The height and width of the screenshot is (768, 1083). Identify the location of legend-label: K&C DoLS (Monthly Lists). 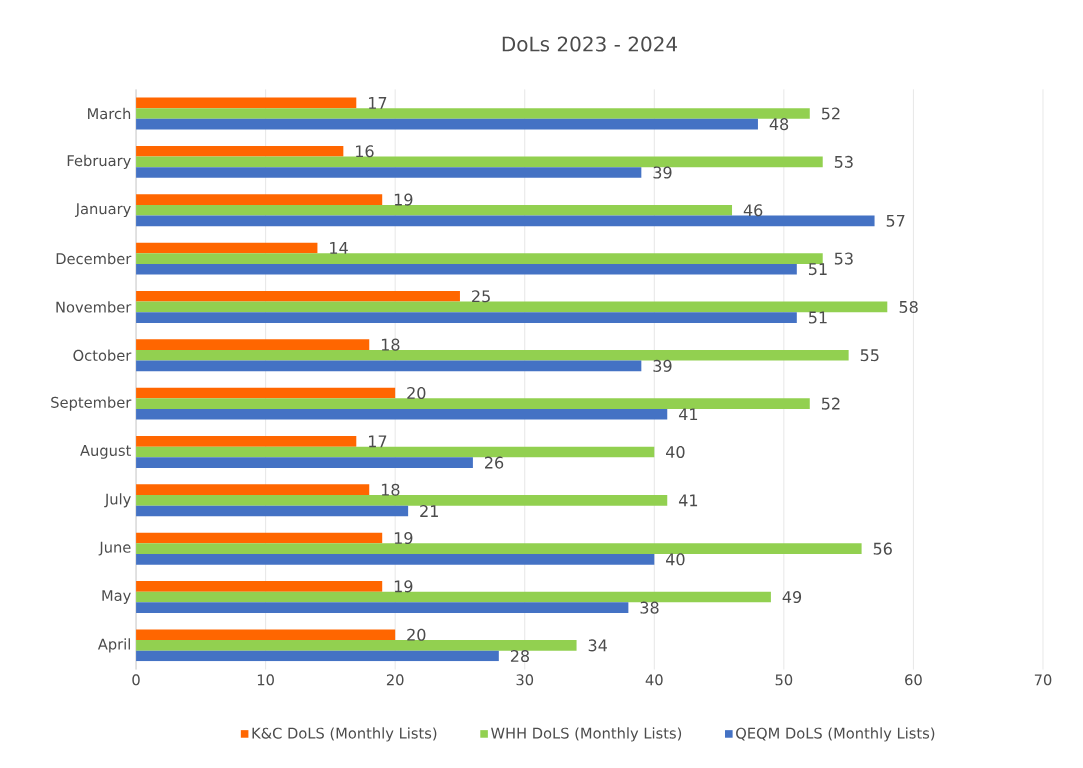
(344, 734).